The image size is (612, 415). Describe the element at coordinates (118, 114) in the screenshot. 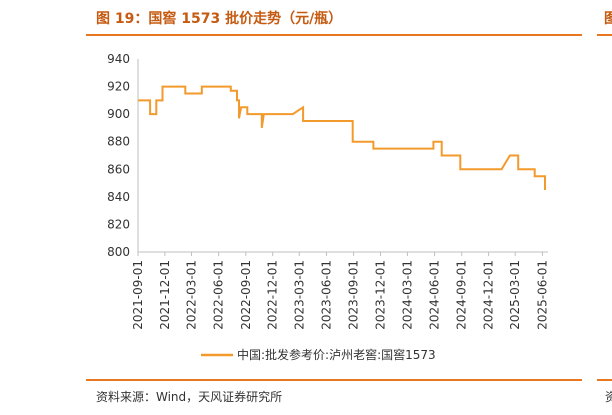

I see `y-tick-label: 900` at that location.